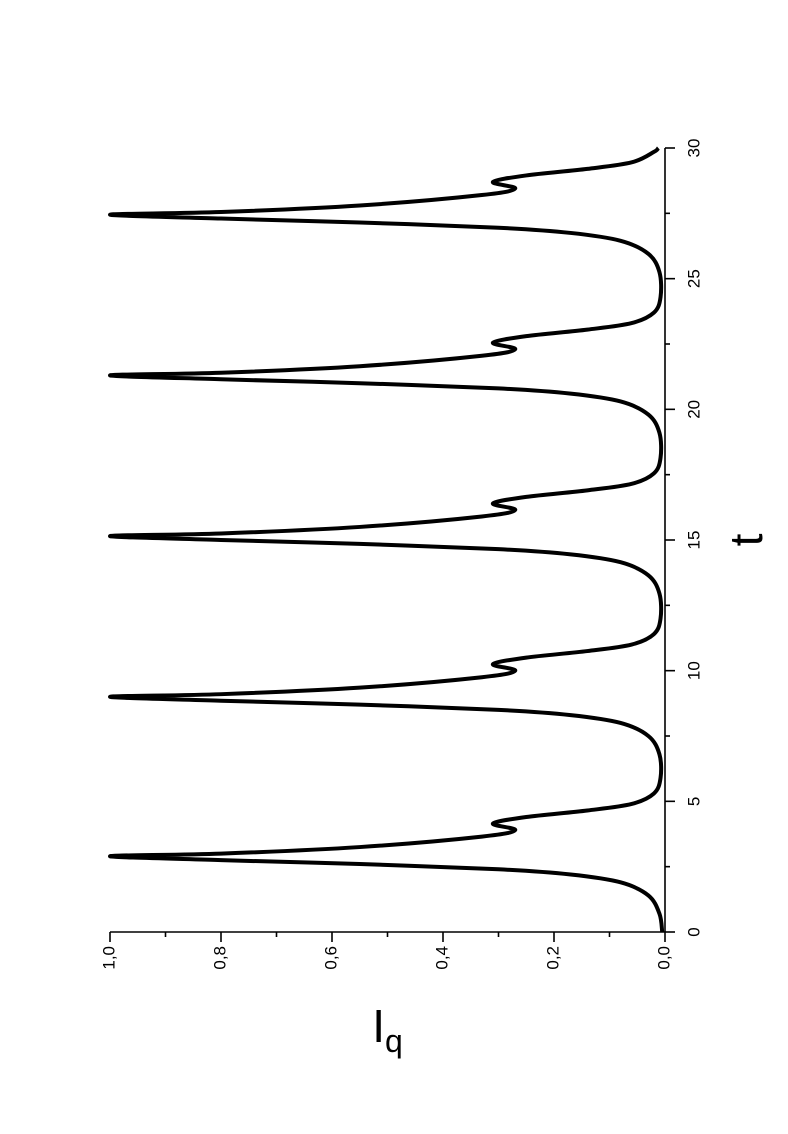  What do you see at coordinates (552, 958) in the screenshot?
I see `y-tick-label: 0,2` at bounding box center [552, 958].